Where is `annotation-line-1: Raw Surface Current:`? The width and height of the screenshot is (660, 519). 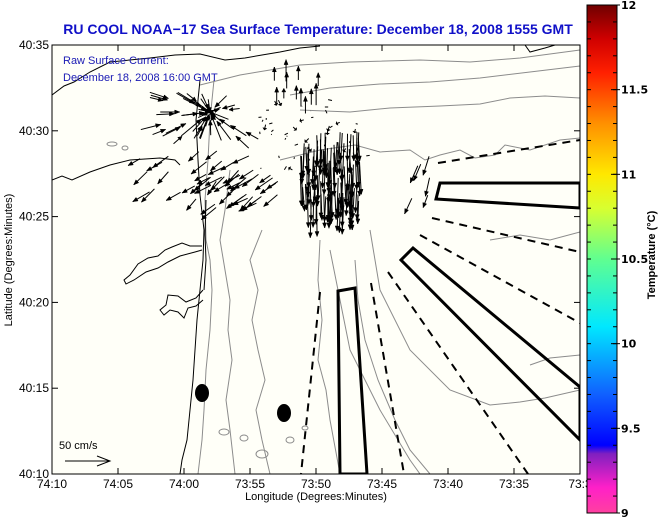 annotation-line-1: Raw Surface Current: is located at coordinates (116, 61).